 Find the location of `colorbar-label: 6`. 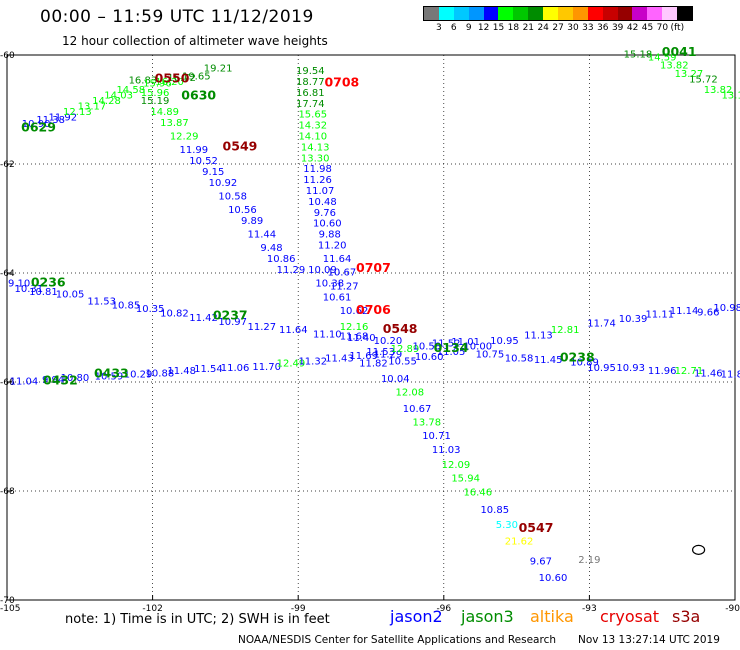

colorbar-label: 6 is located at coordinates (453, 28).